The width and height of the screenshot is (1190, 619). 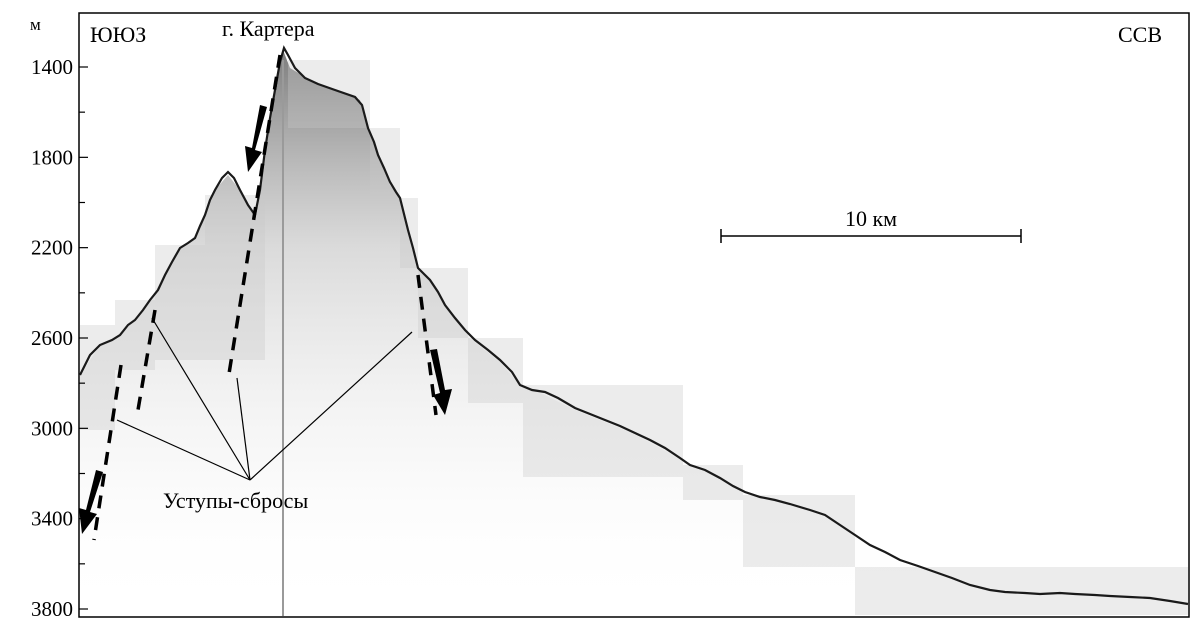 I want to click on peak-label: г. Картера, so click(x=268, y=28).